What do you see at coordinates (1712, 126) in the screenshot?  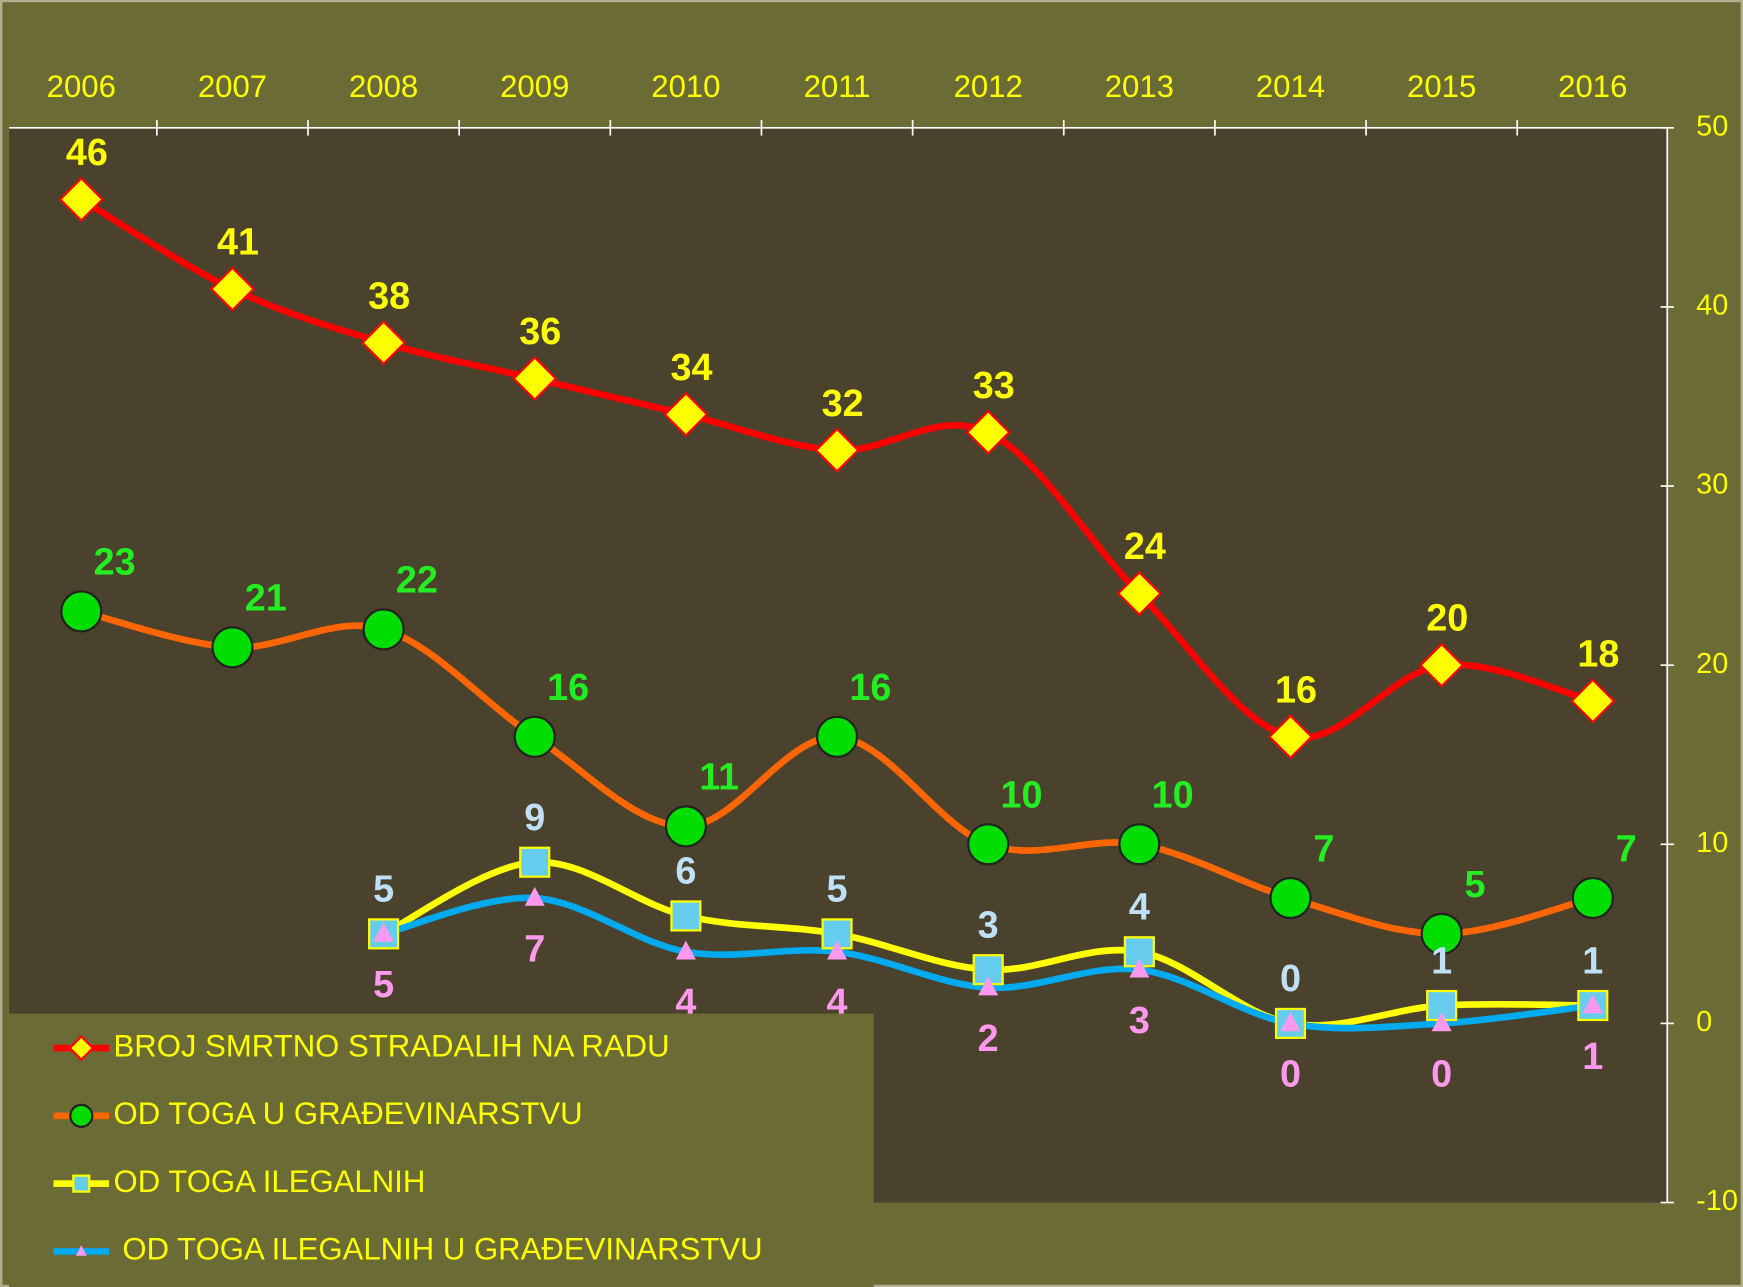 I see `y-tick-label: 50` at bounding box center [1712, 126].